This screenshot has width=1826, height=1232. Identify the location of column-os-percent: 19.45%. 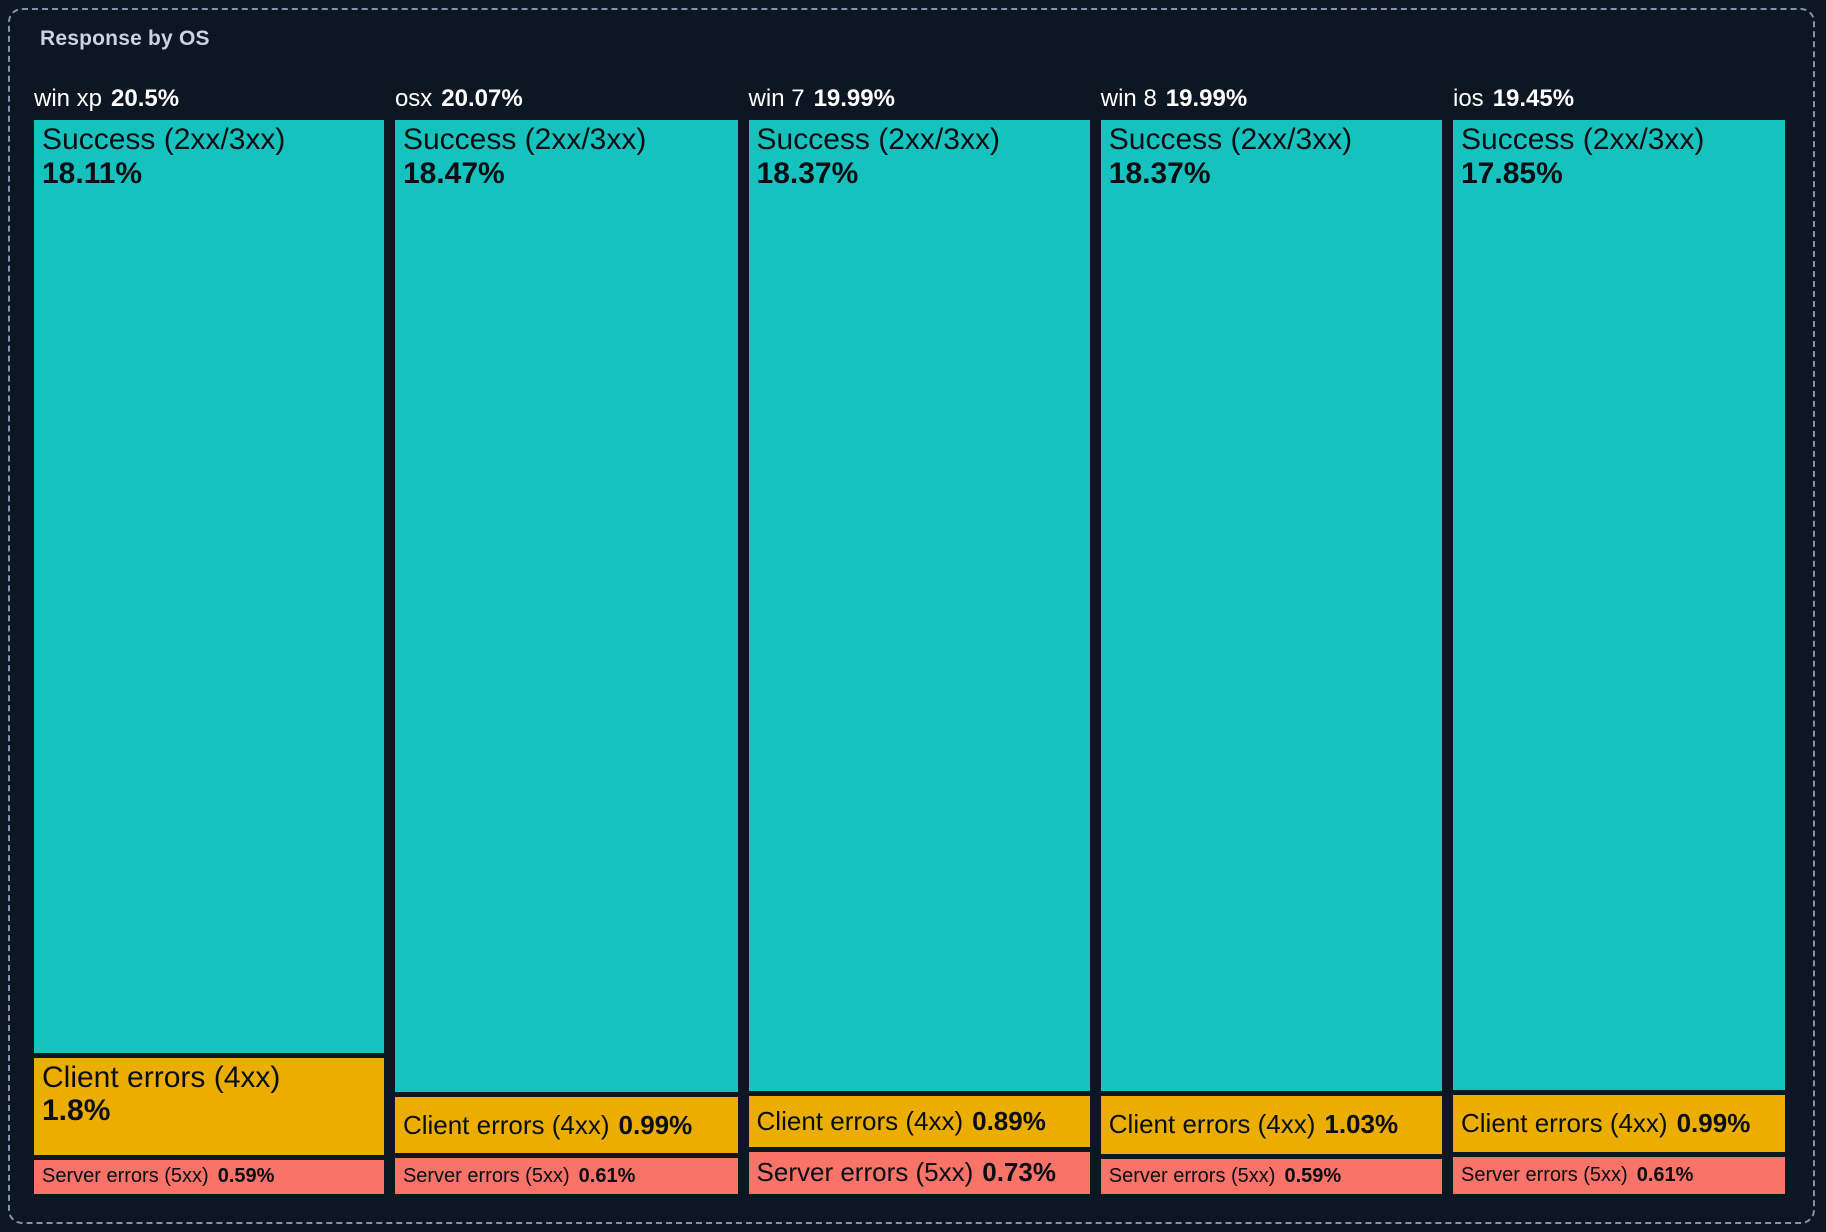
(1533, 98).